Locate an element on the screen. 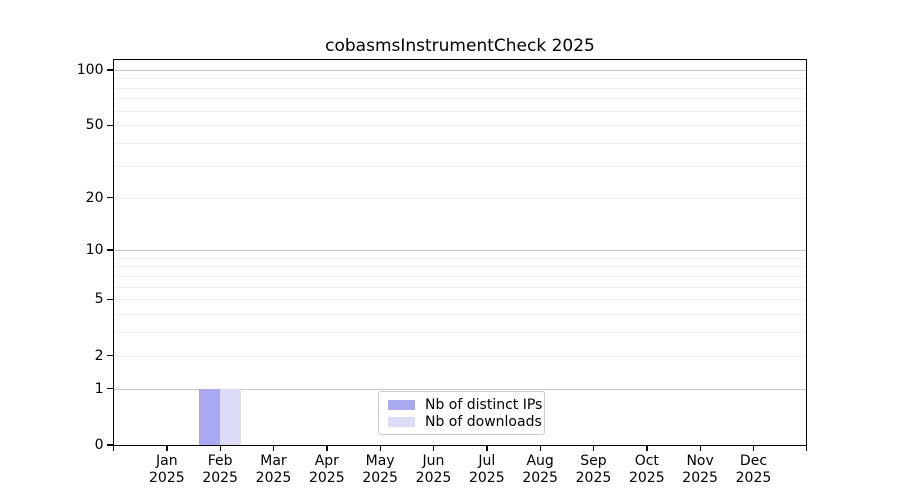 The height and width of the screenshot is (500, 900). x-tick-month: Sep is located at coordinates (593, 461).